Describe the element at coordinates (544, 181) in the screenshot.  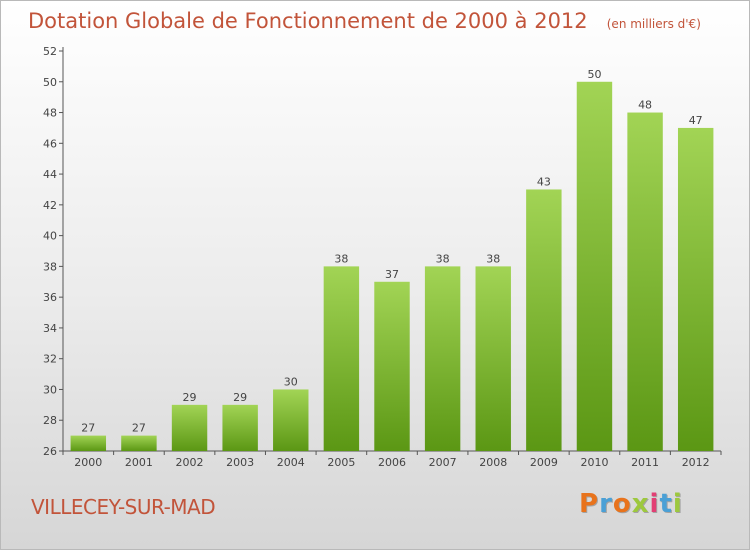
I see `data-label-2009: 43` at that location.